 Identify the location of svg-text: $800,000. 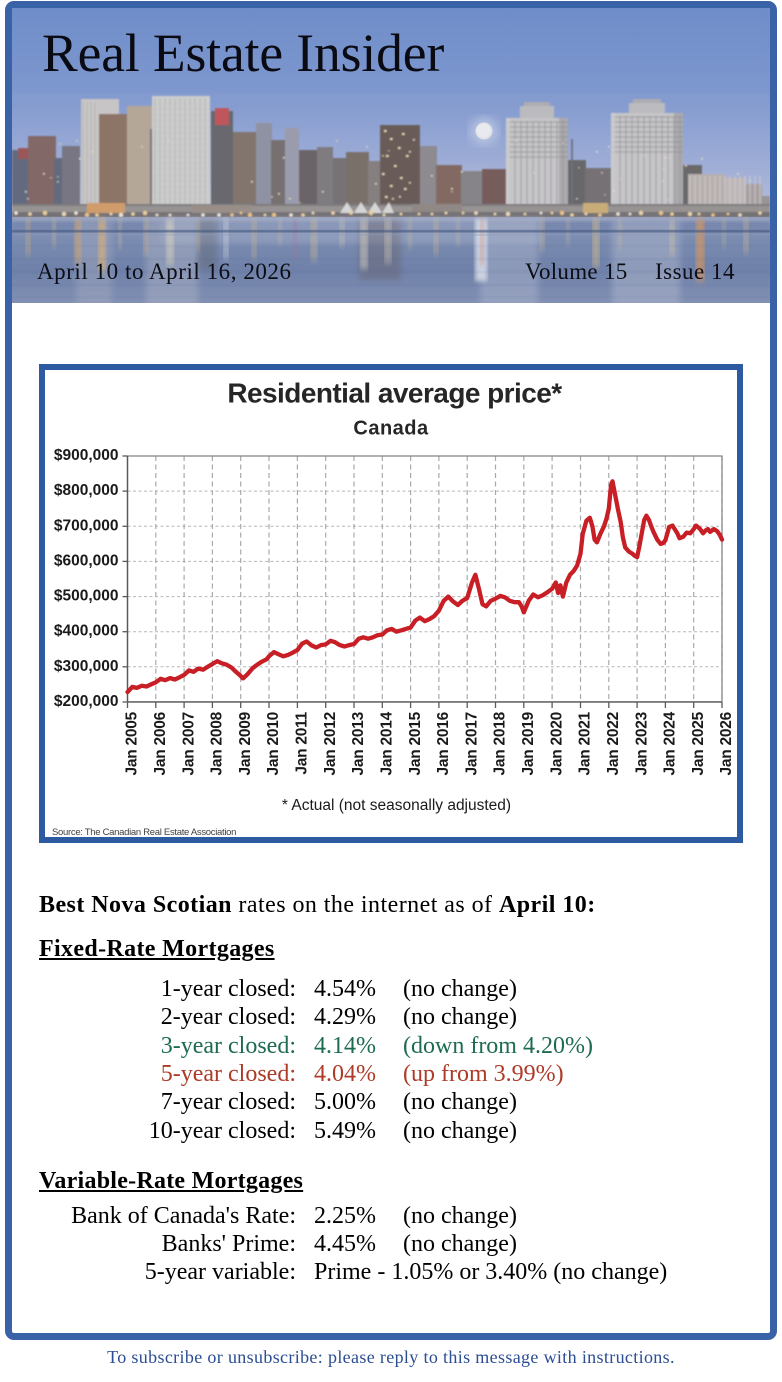
(86, 490).